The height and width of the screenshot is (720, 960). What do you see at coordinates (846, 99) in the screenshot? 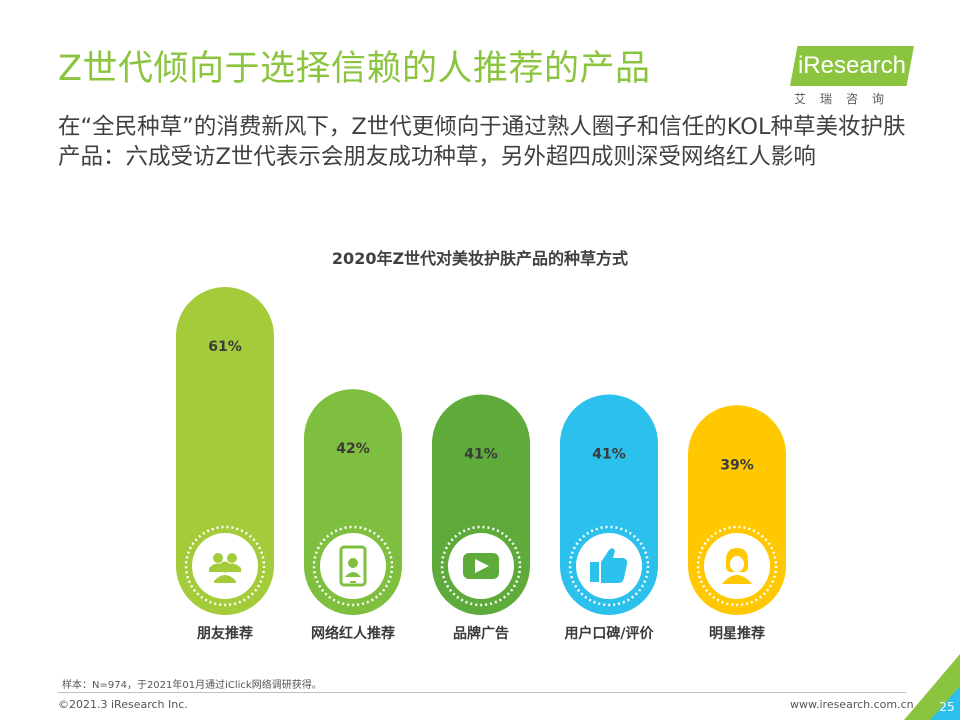
I see `logo-subtext: 艾瑞咨询` at bounding box center [846, 99].